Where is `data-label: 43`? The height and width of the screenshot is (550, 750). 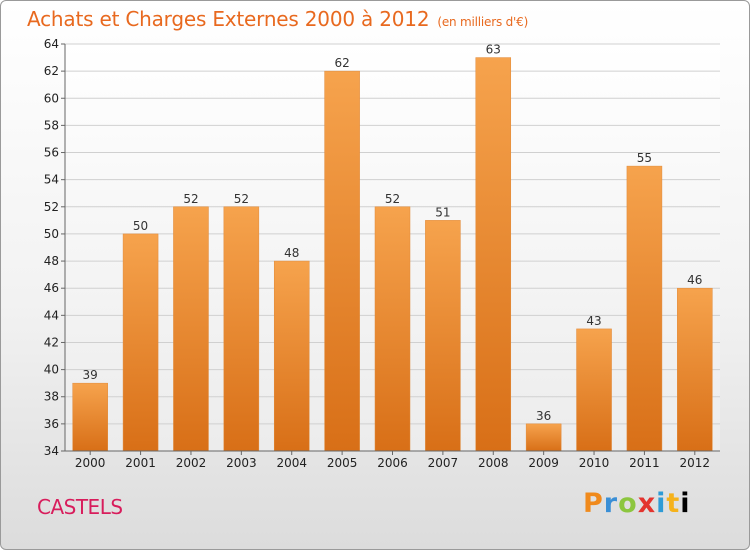
data-label: 43 is located at coordinates (593, 321).